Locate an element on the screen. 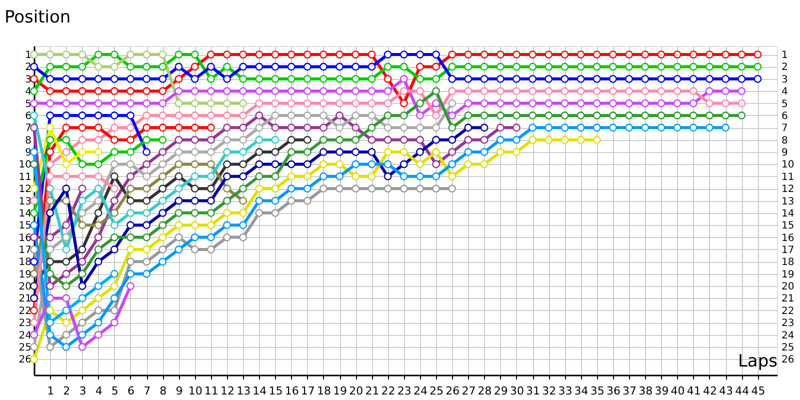  y-tick-label: 19 is located at coordinates (25, 274).